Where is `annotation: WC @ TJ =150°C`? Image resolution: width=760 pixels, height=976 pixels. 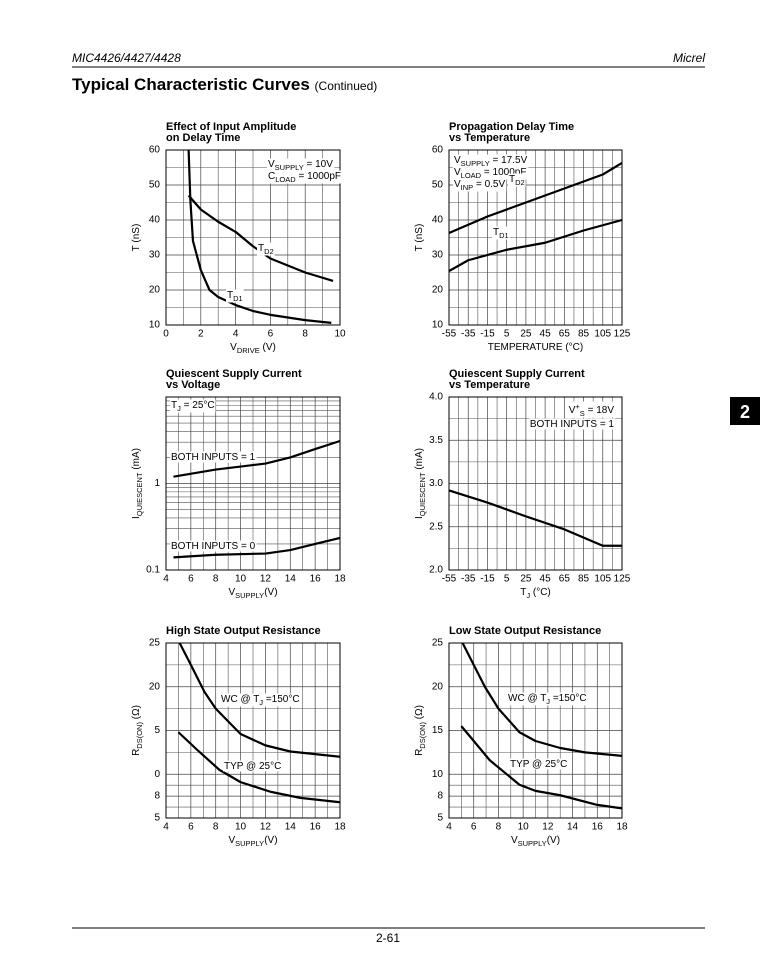
annotation: WC @ TJ =150°C is located at coordinates (260, 700).